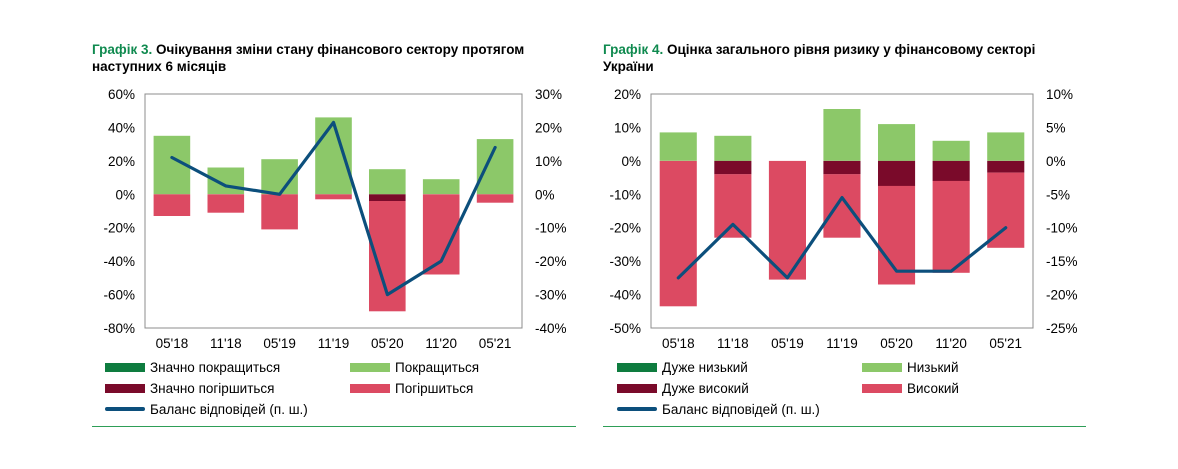 Image resolution: width=1178 pixels, height=469 pixels. I want to click on y-tick-label: 60%, so click(121, 94).